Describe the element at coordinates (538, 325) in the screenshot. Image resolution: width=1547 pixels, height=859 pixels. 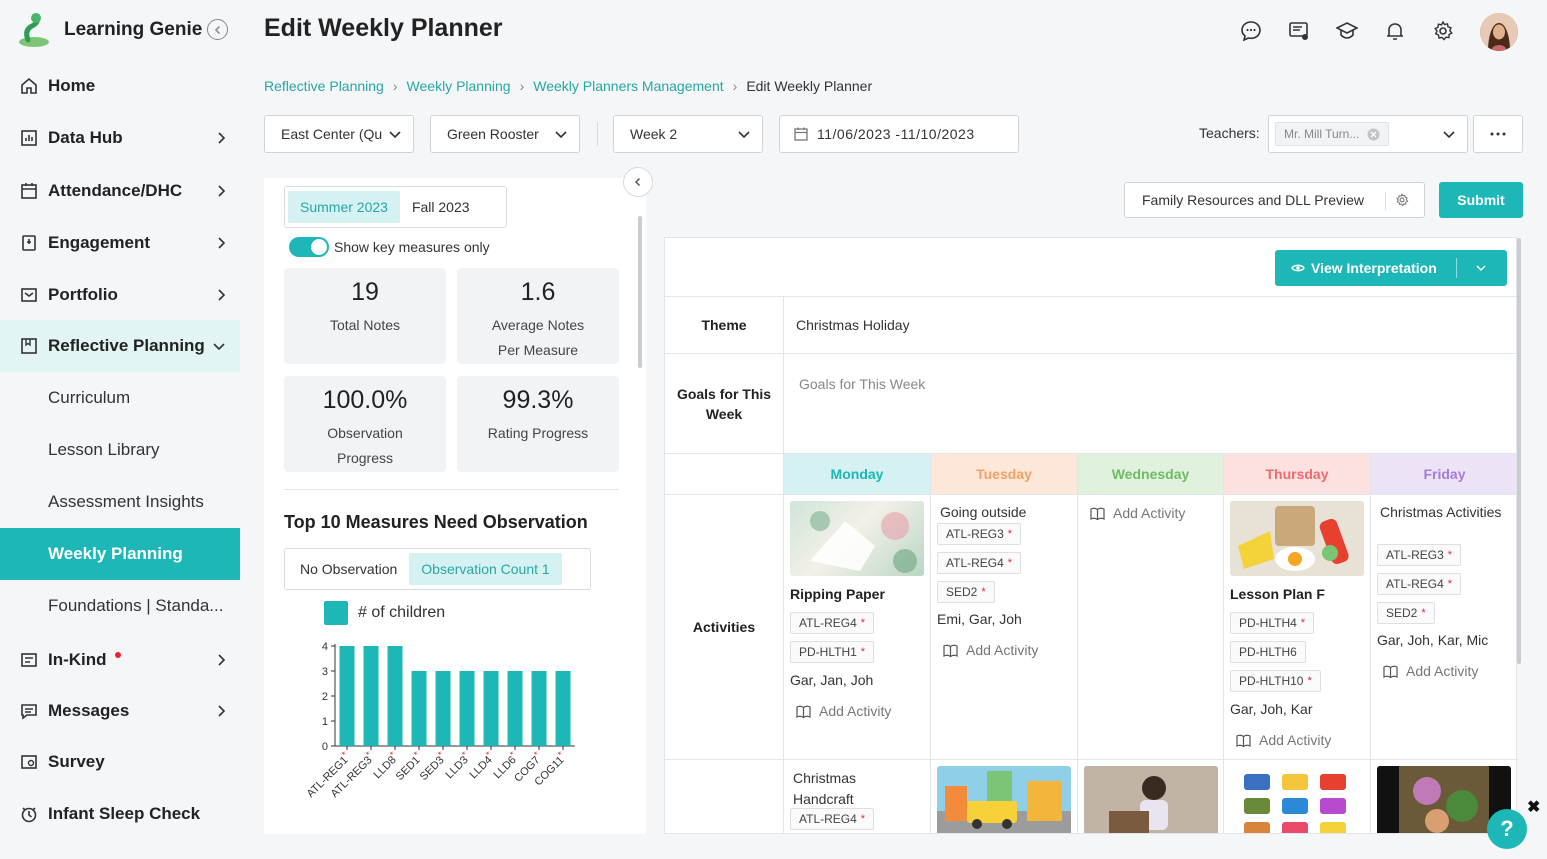
I see `stat-label: Average Notes` at that location.